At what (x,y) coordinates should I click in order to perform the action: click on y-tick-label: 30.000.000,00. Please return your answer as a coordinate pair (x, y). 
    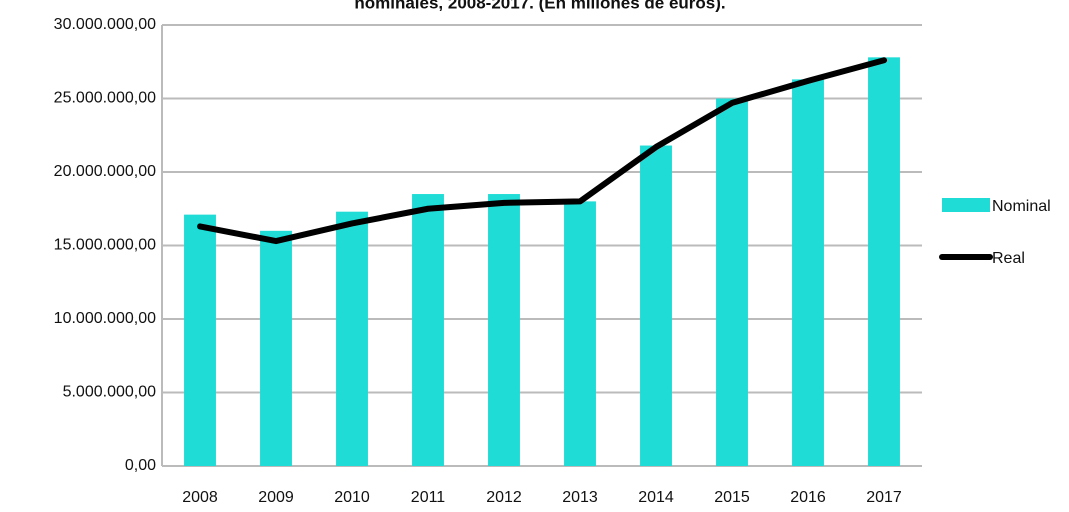
    Looking at the image, I should click on (105, 24).